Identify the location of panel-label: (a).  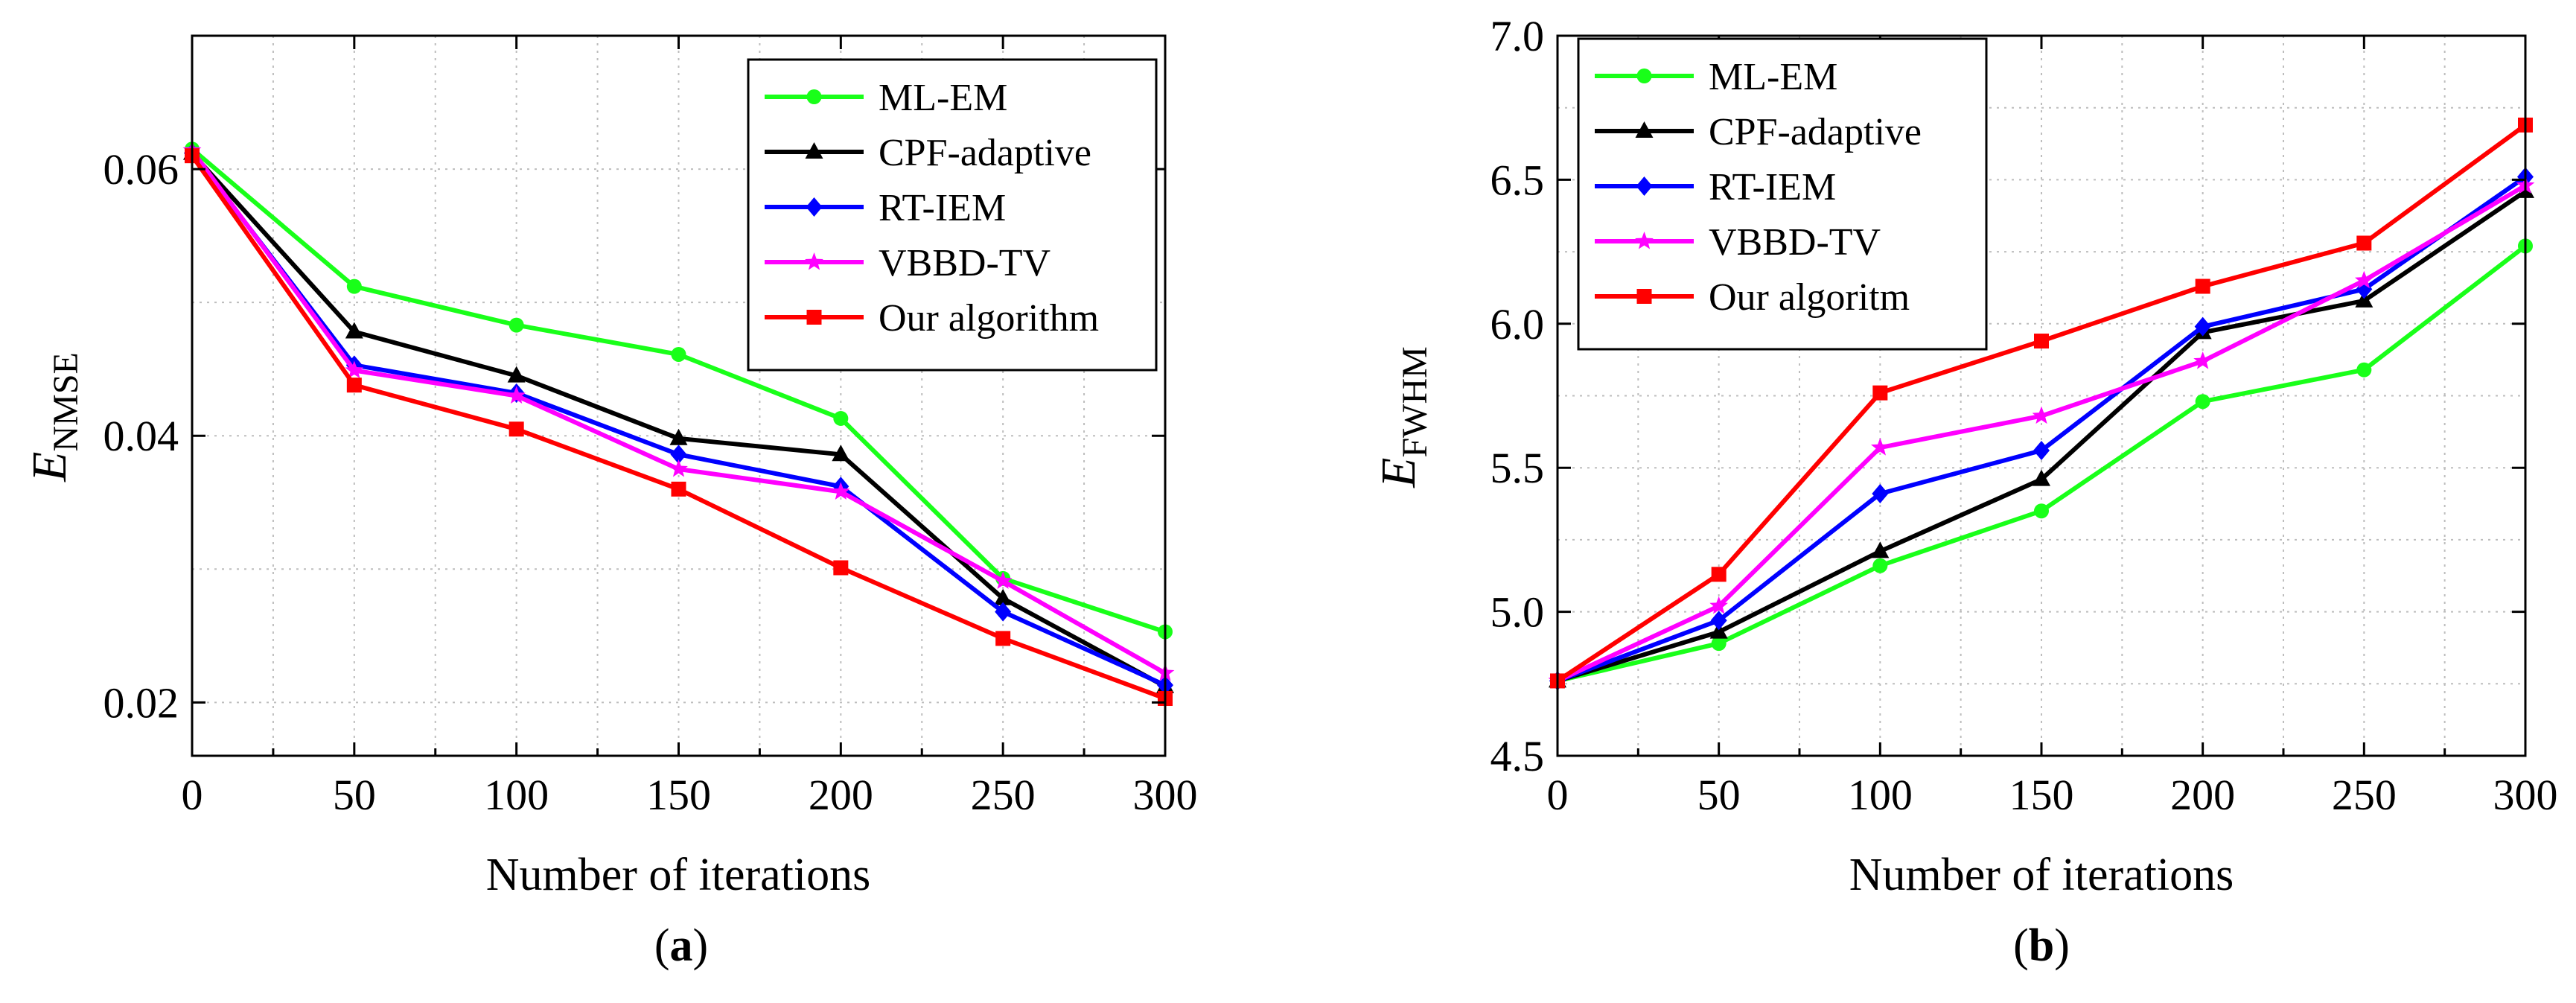
(681, 945).